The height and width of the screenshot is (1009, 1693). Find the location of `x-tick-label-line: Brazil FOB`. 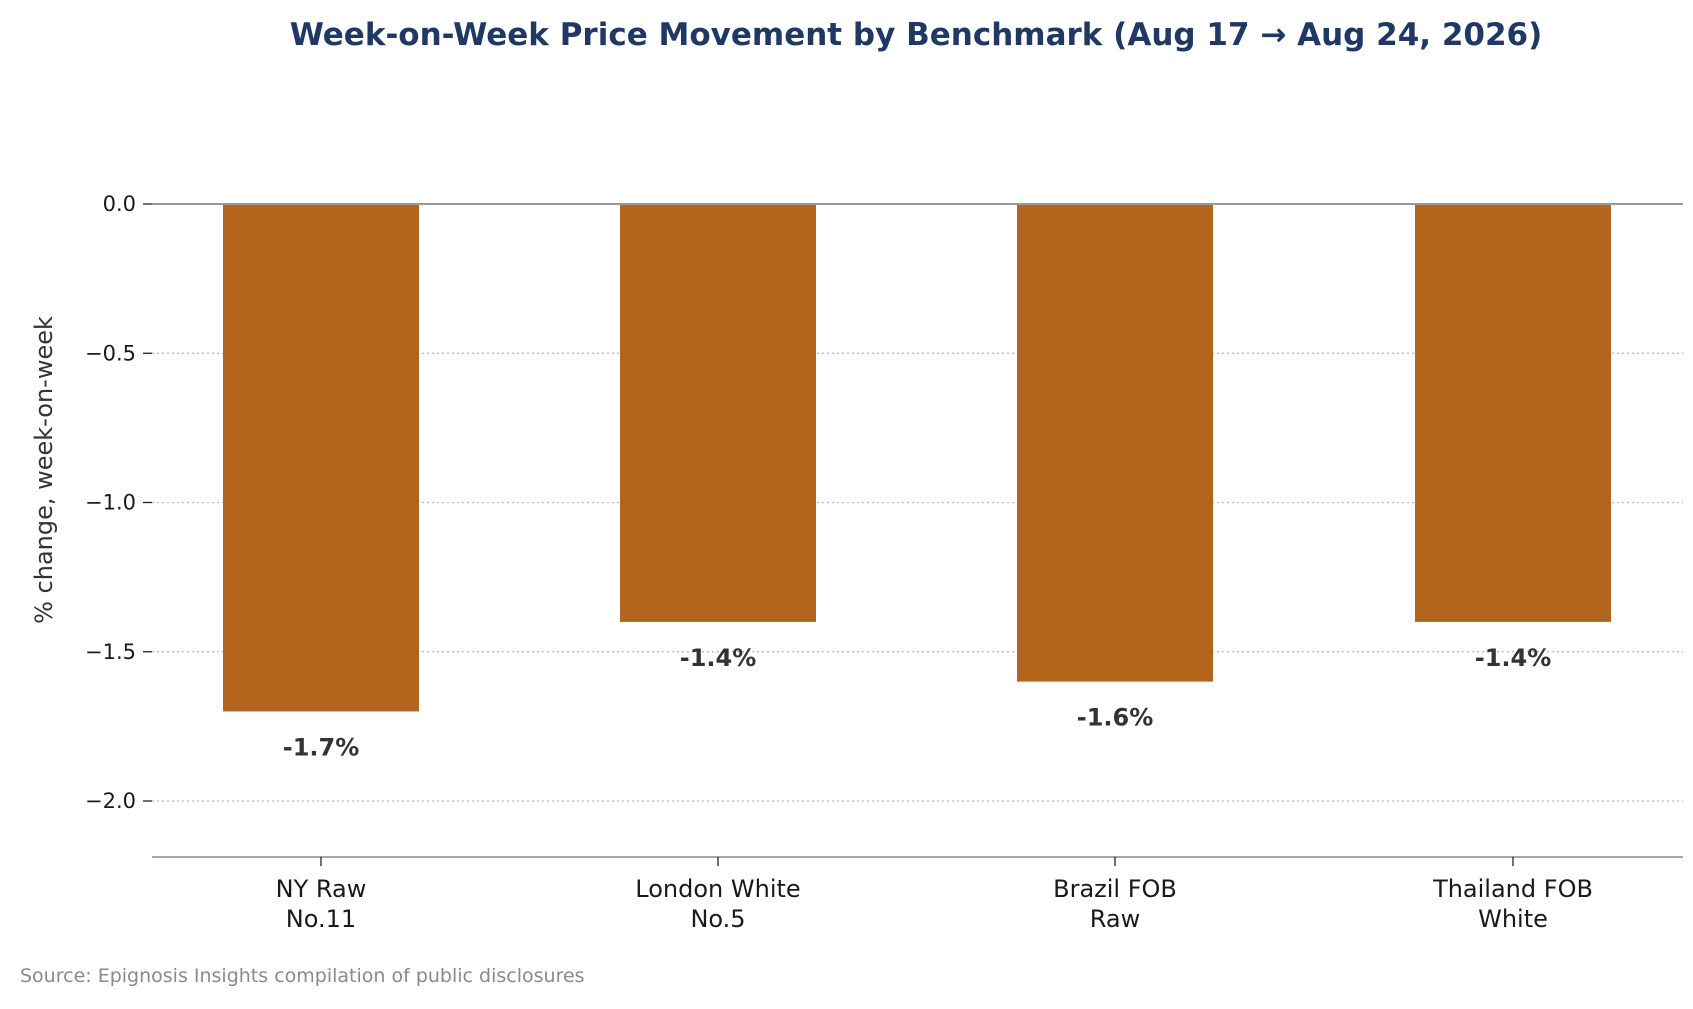

x-tick-label-line: Brazil FOB is located at coordinates (1115, 889).